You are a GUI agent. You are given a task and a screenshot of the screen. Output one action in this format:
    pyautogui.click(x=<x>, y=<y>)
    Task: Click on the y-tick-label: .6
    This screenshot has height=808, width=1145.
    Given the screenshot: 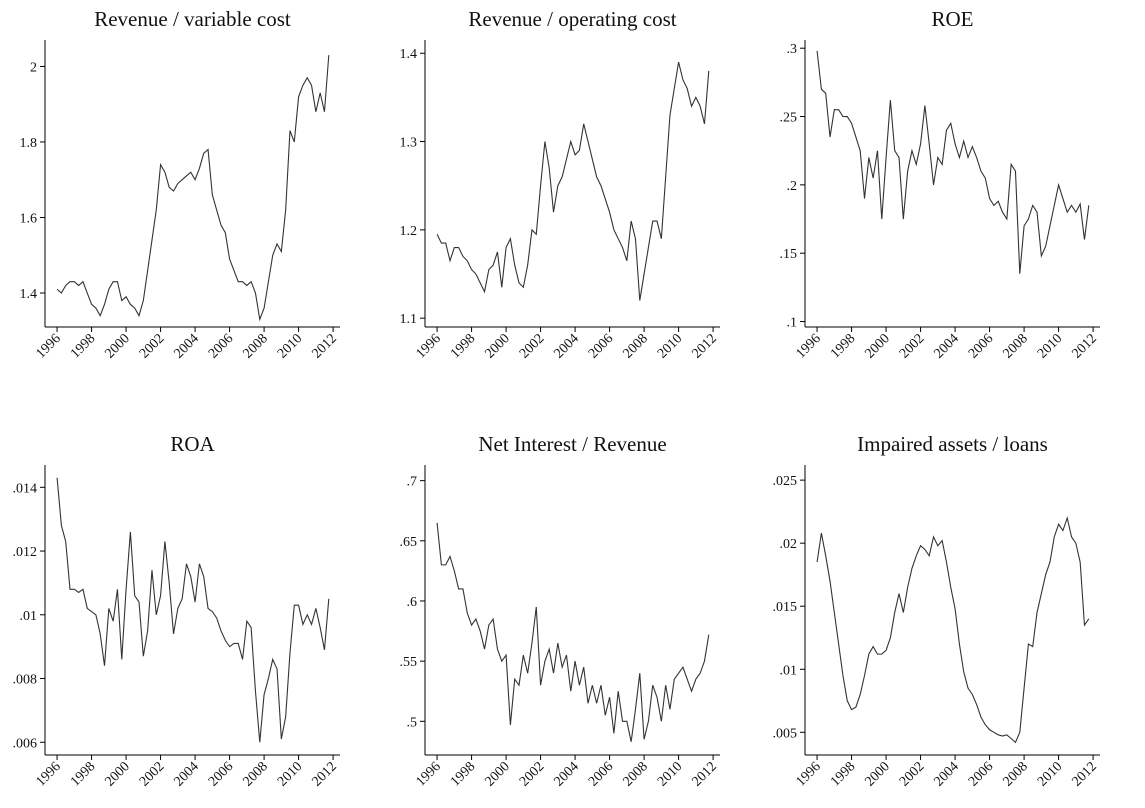 What is the action you would take?
    pyautogui.click(x=412, y=602)
    